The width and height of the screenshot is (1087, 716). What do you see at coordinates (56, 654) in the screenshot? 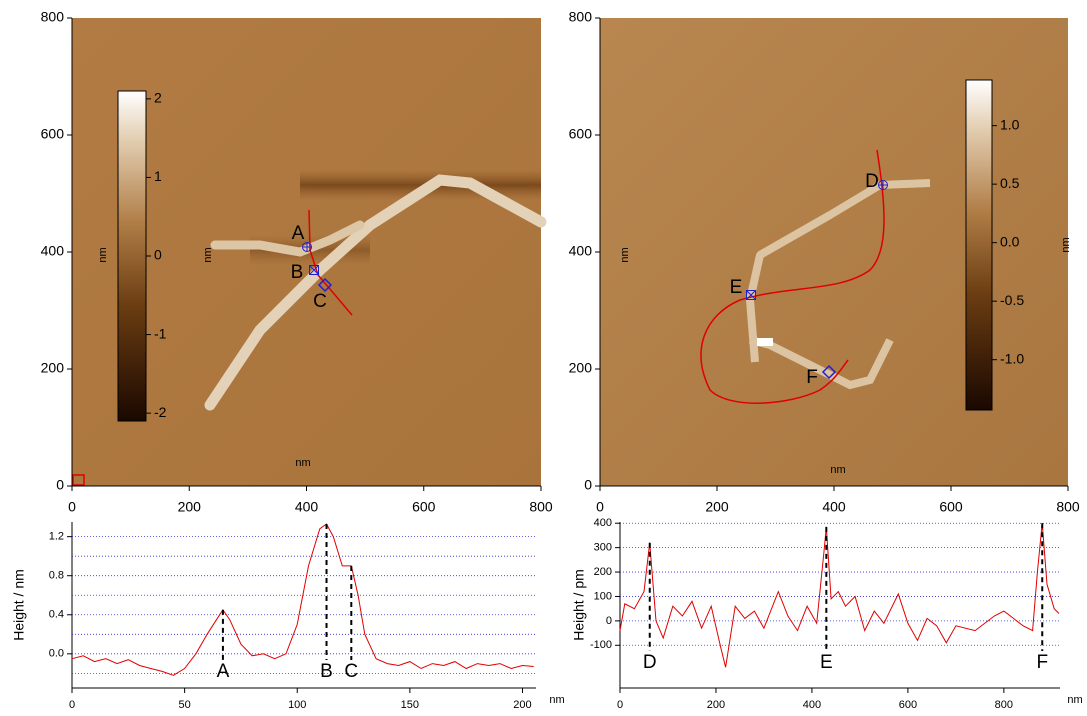
I see `y-tick-label: 0.0` at bounding box center [56, 654].